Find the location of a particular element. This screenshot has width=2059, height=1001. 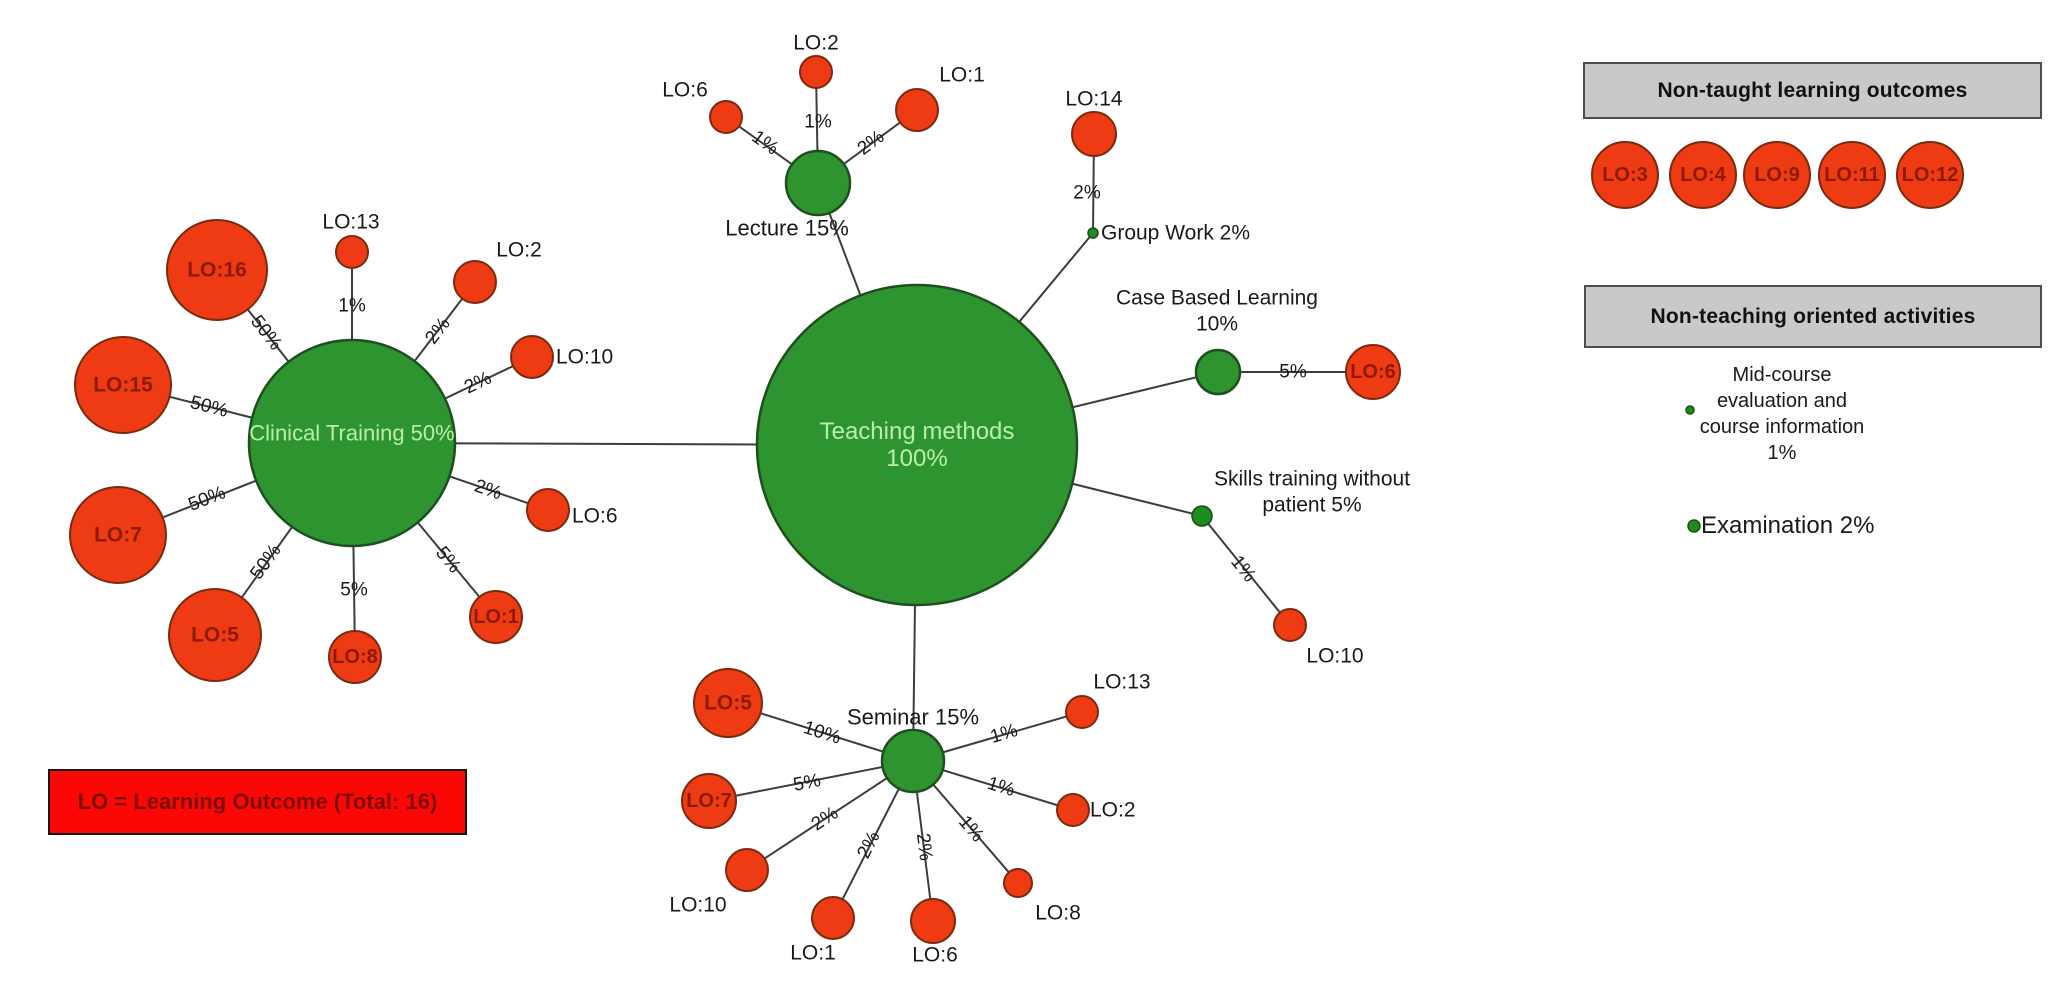

non-teaching-oriented-activities-box: Non-teaching oriented activities is located at coordinates (1813, 316).